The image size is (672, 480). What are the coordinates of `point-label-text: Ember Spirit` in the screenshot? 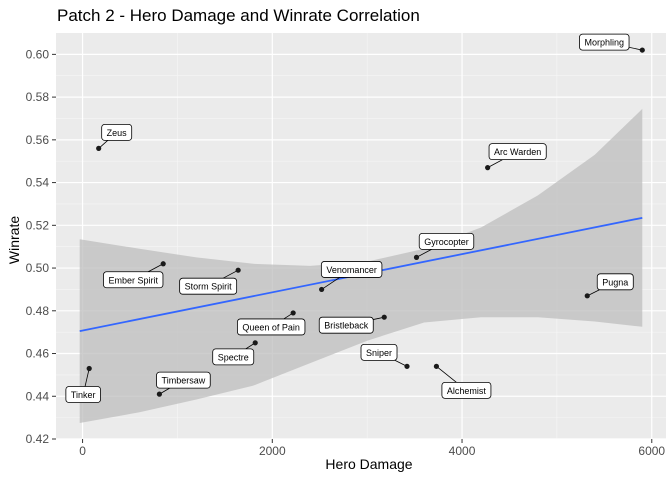 It's located at (133, 280).